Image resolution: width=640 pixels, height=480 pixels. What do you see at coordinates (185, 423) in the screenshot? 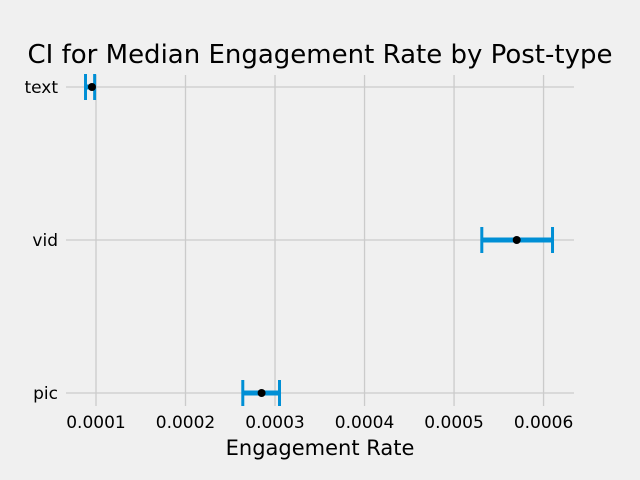
I see `x-tick-label: 0.0002` at bounding box center [185, 423].